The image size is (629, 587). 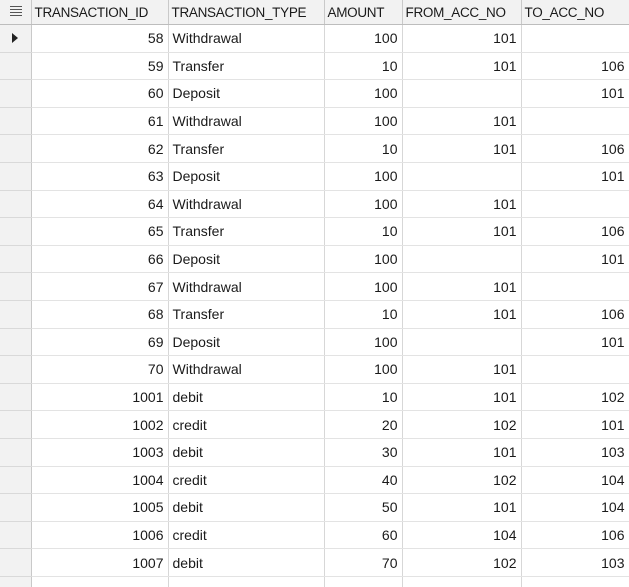 What do you see at coordinates (363, 507) in the screenshot?
I see `cell-amount: 50` at bounding box center [363, 507].